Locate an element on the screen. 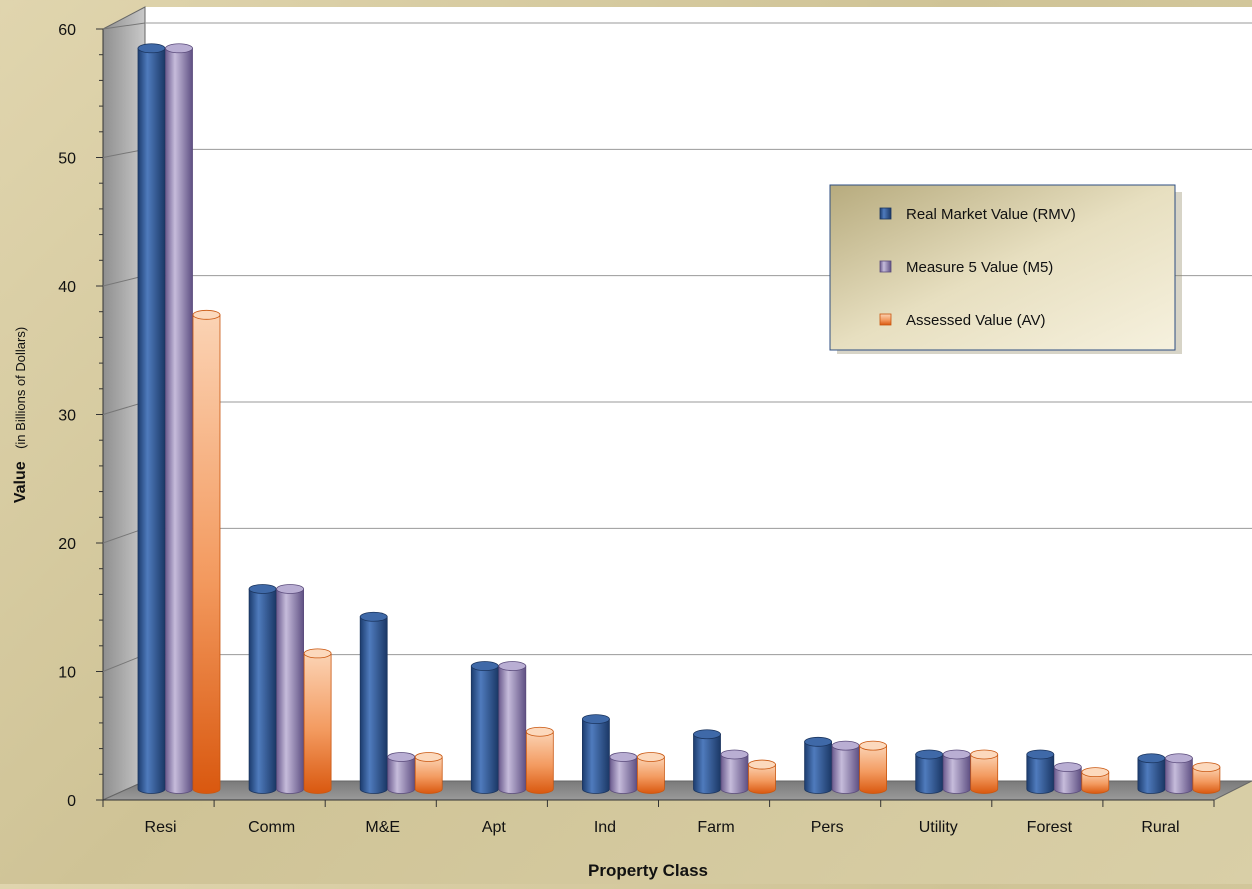 This screenshot has width=1252, height=889. y-tick-label: 50 is located at coordinates (67, 159).